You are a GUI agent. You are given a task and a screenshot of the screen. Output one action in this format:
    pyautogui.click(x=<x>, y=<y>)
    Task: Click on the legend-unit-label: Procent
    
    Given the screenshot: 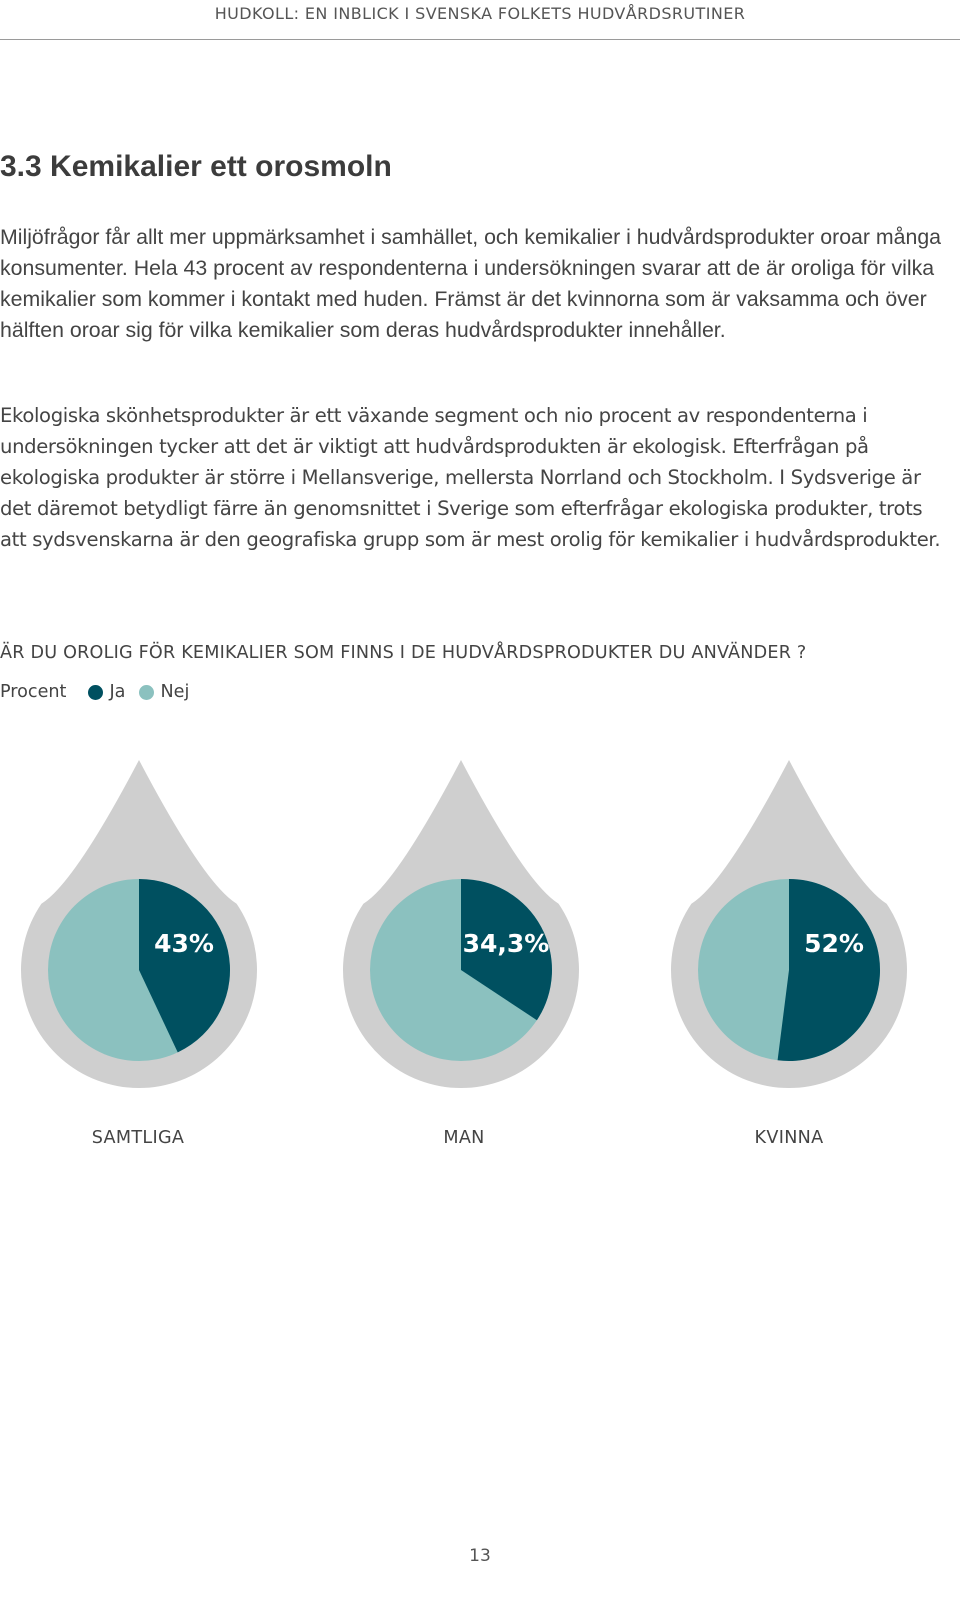 What is the action you would take?
    pyautogui.click(x=33, y=692)
    